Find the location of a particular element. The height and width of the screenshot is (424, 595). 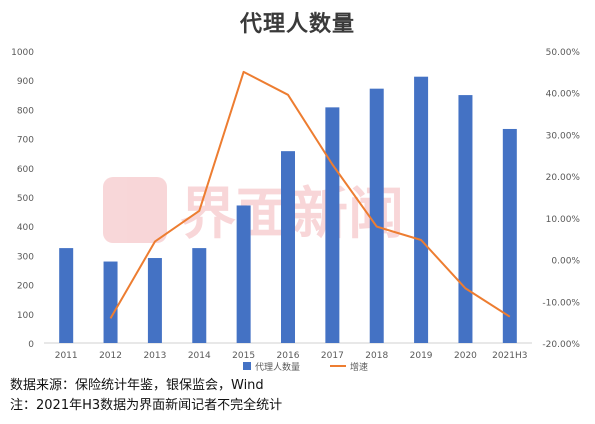

y-left-tick-label: 800 is located at coordinates (25, 111).